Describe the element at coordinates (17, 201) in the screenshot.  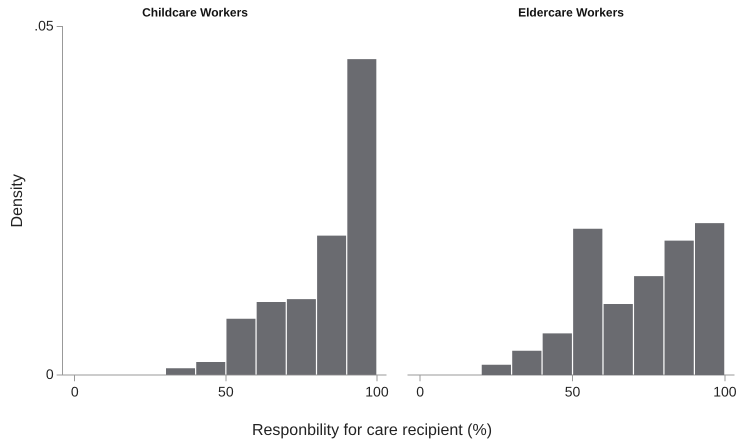
I see `y-axis-title: Density` at that location.